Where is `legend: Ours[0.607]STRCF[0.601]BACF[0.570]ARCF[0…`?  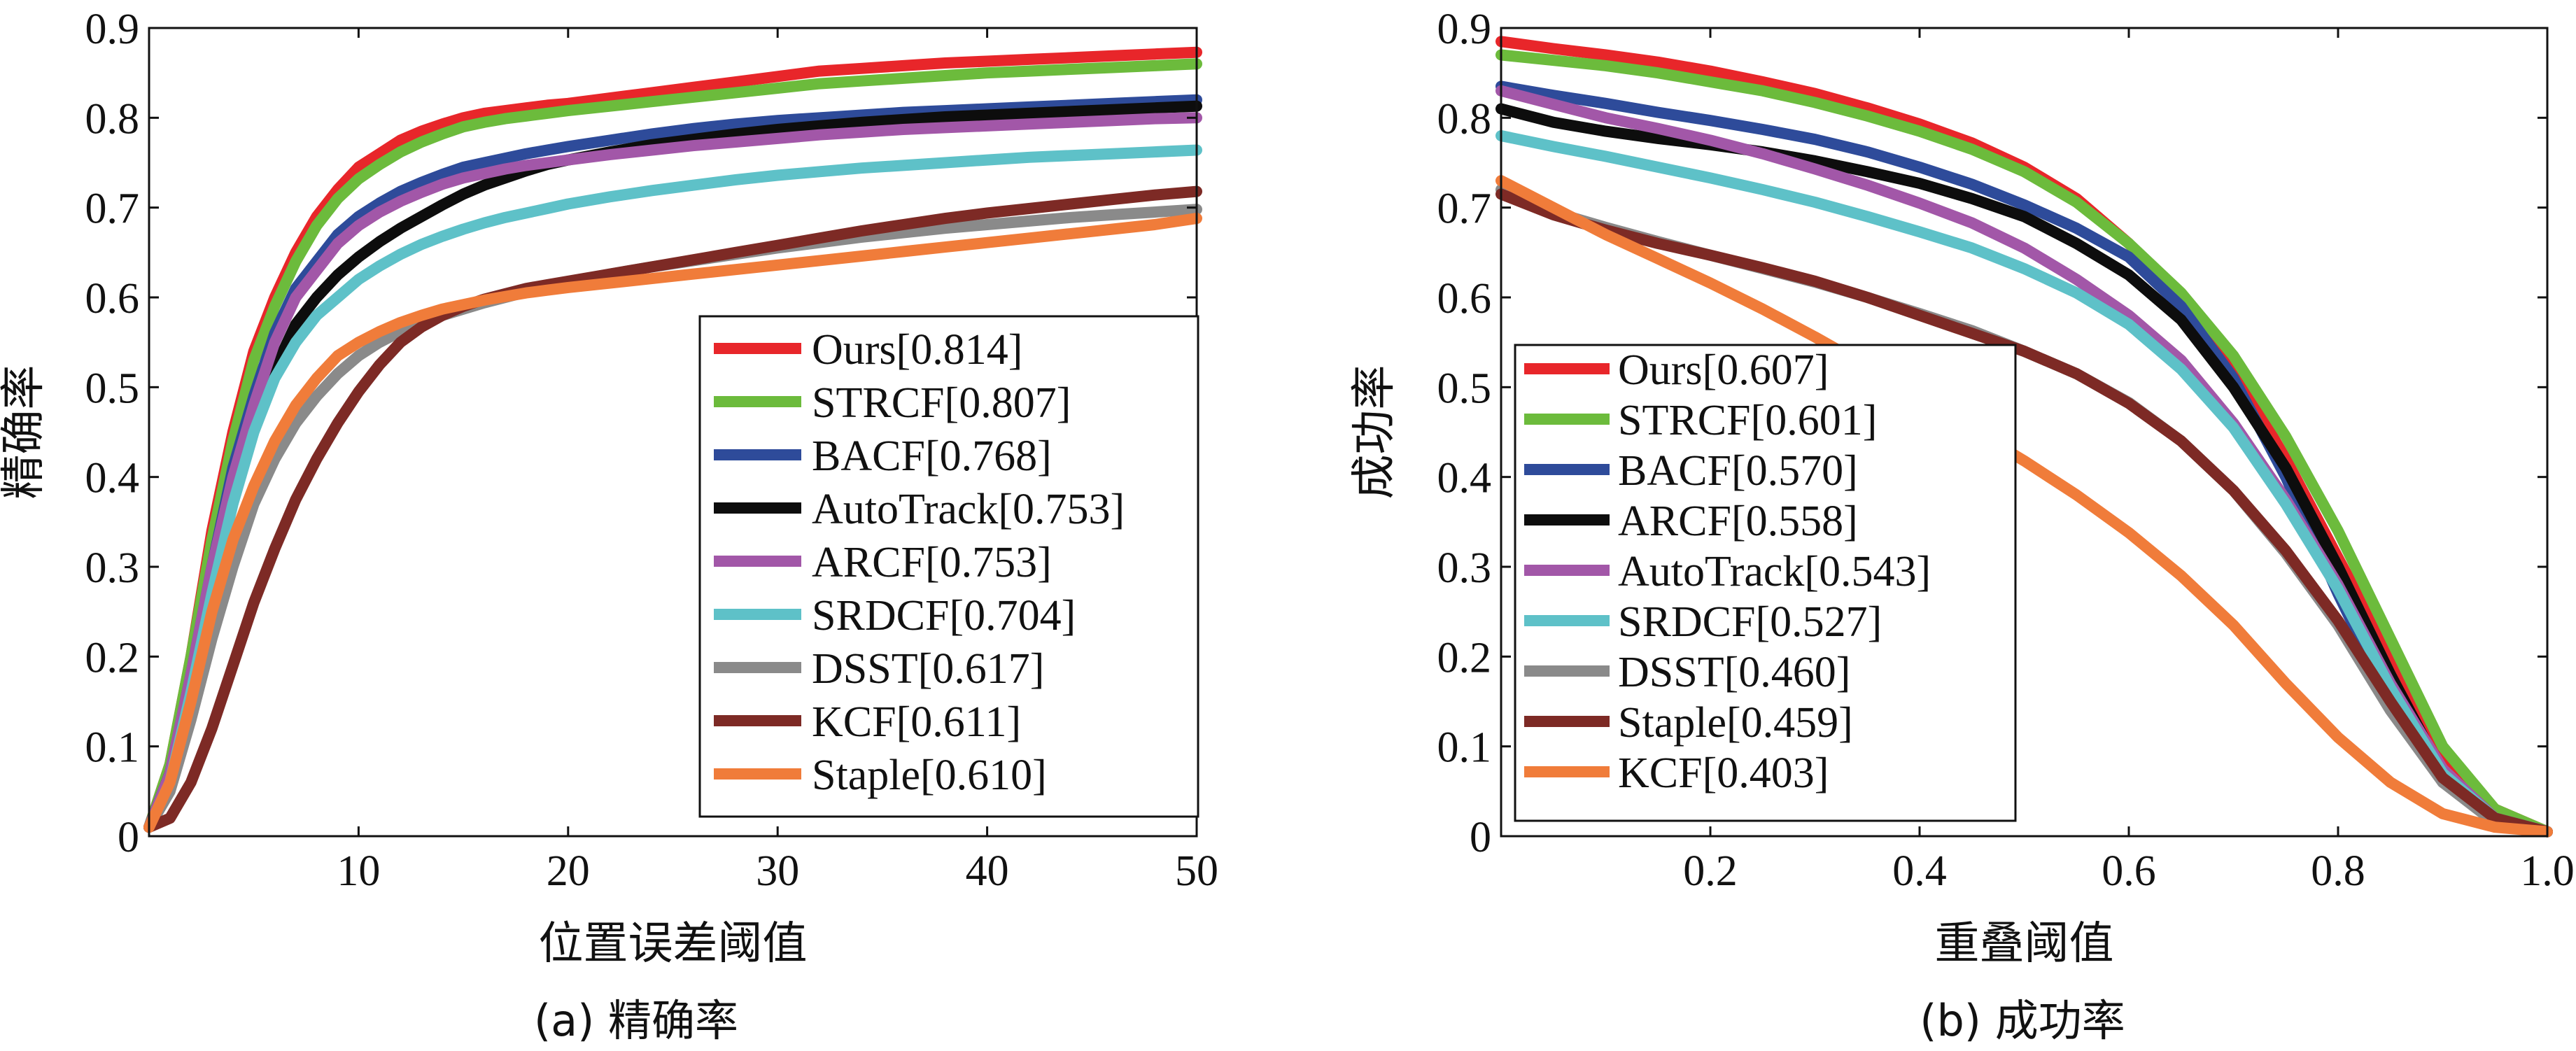
legend: Ours[0.607]STRCF[0.601]BACF[0.570]ARCF[0… is located at coordinates (1765, 583).